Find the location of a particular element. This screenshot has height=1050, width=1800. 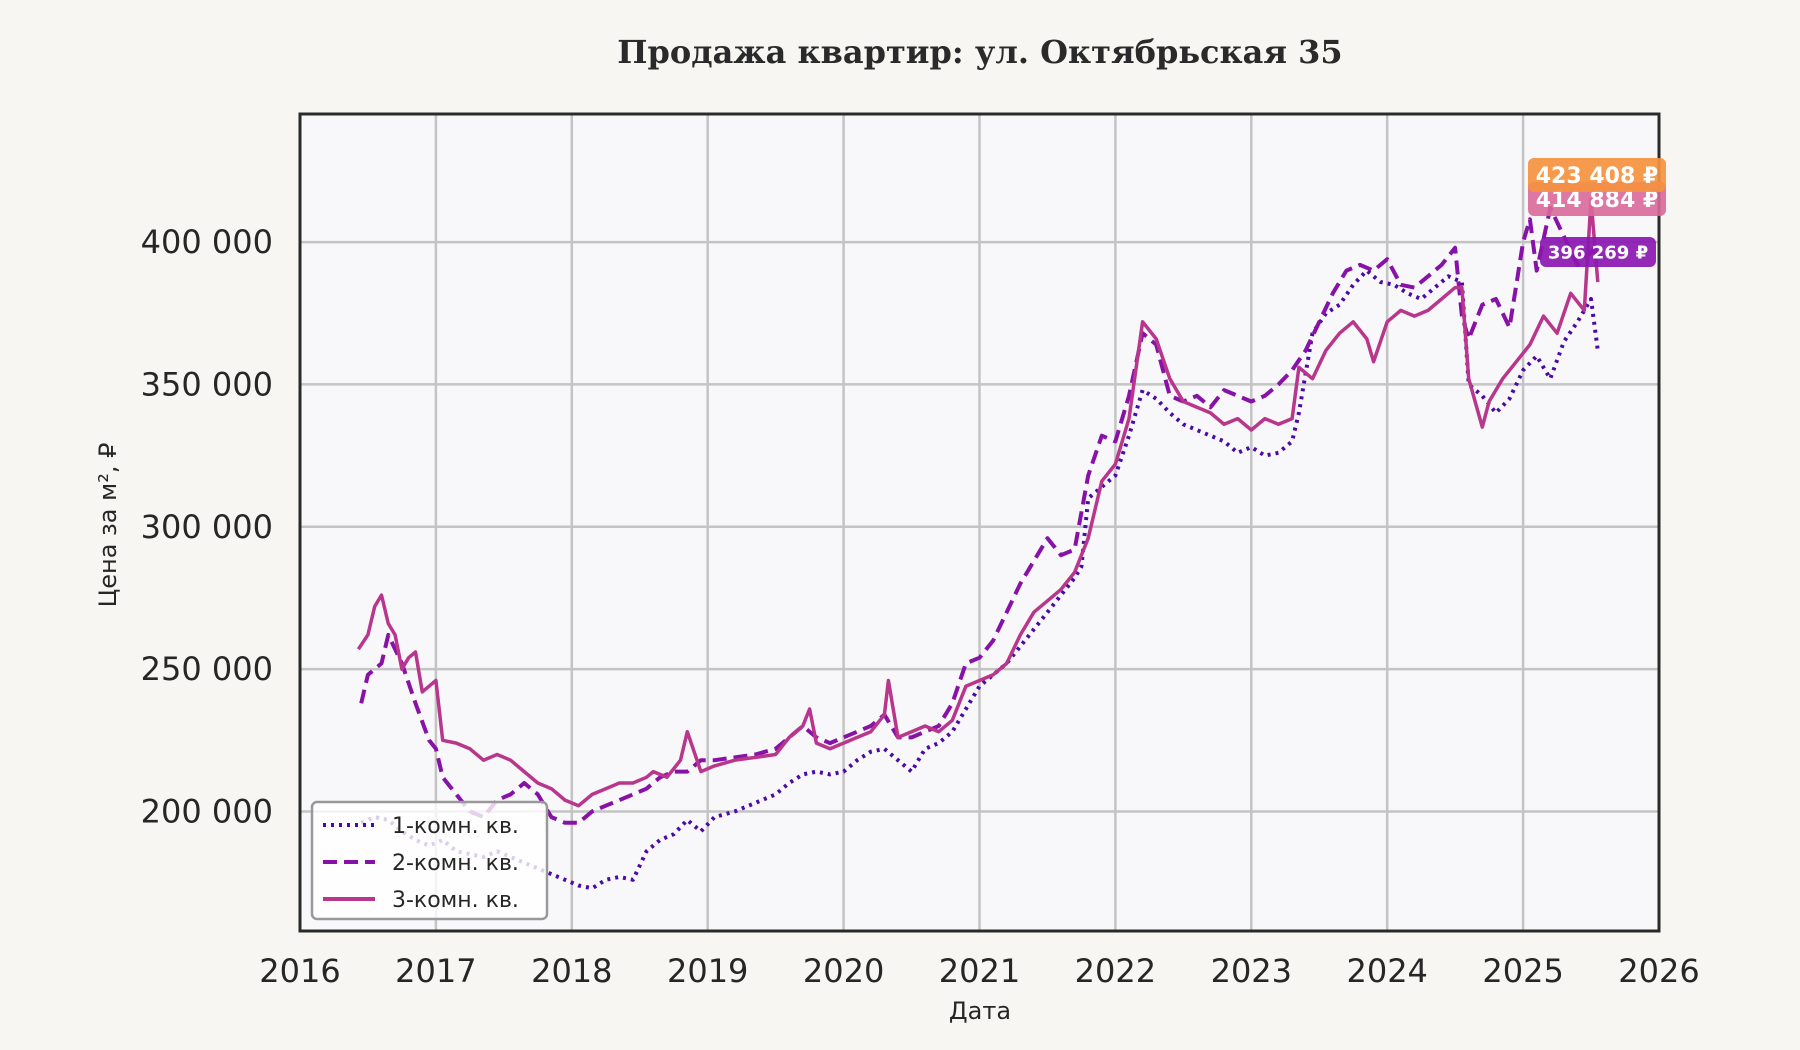

x-tick-label: 2020 is located at coordinates (843, 971).